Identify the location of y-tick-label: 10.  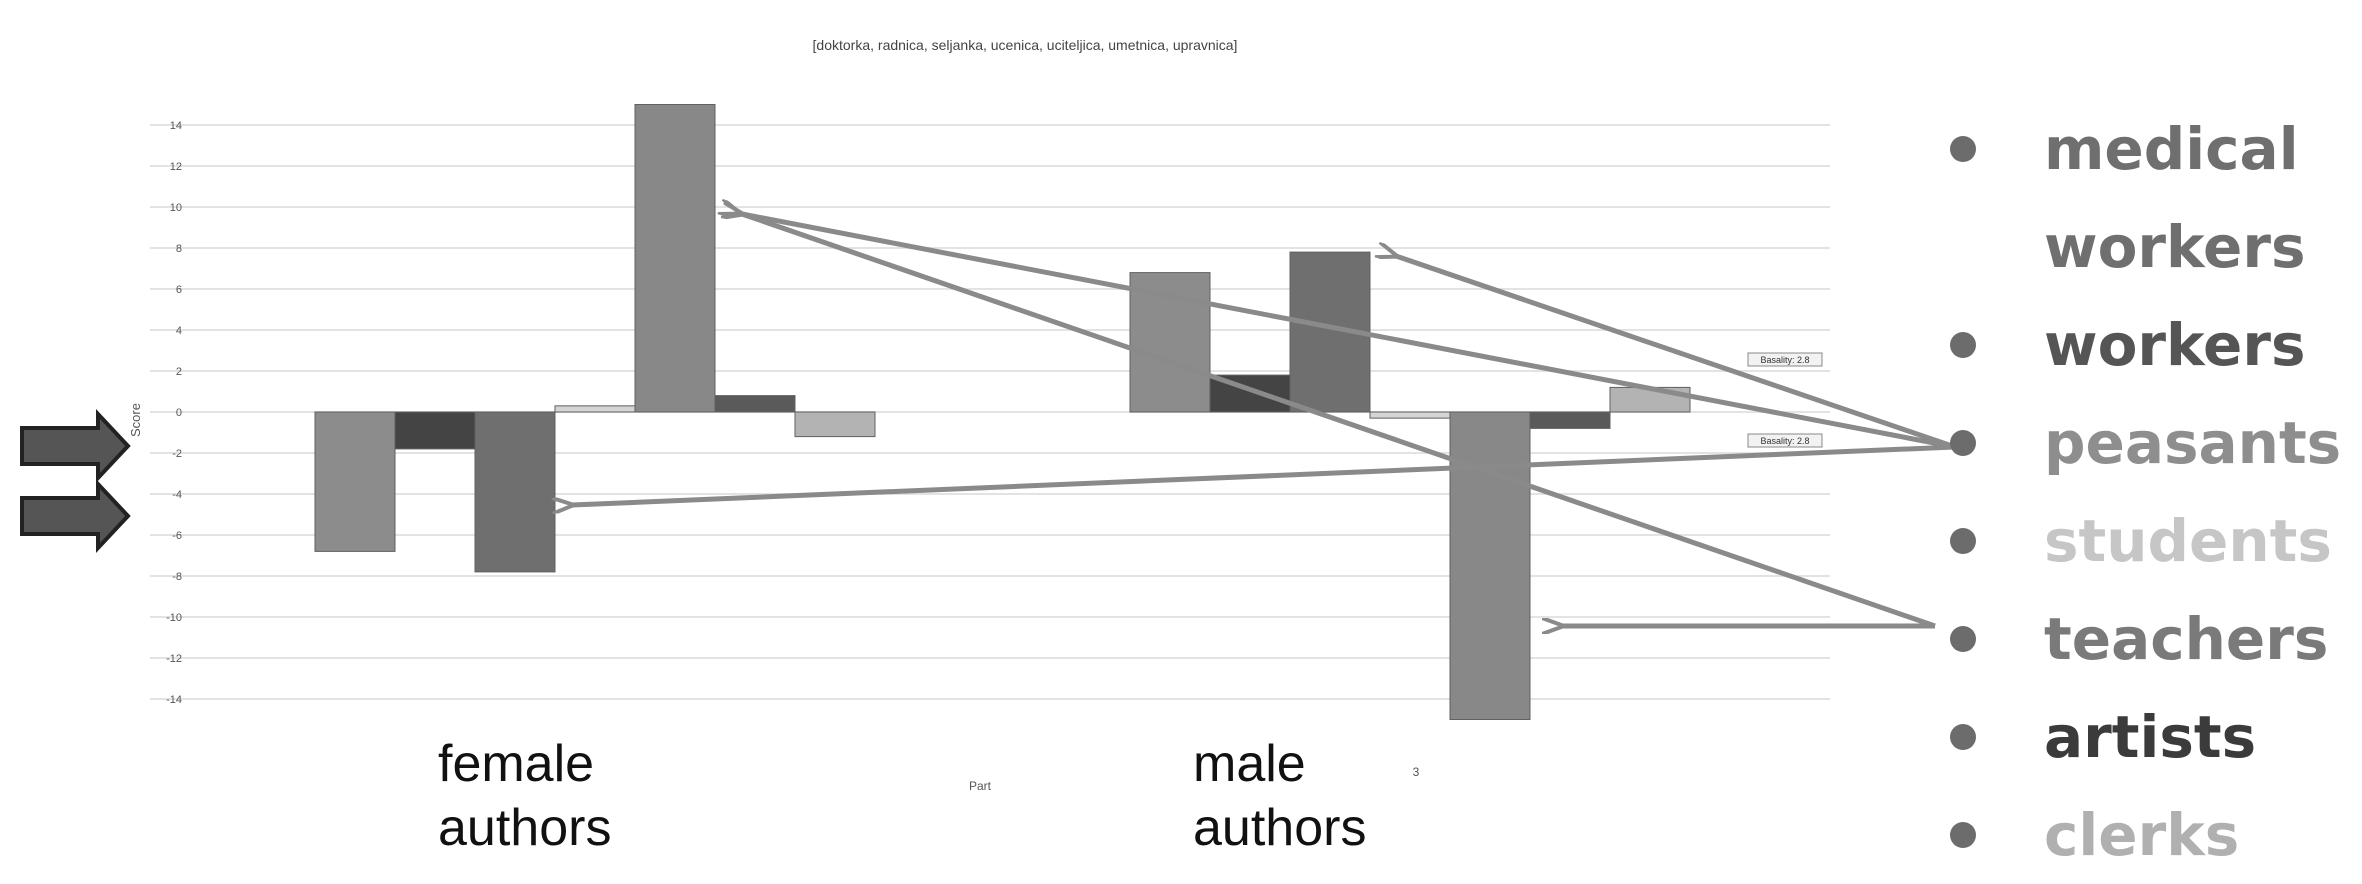
(176, 208).